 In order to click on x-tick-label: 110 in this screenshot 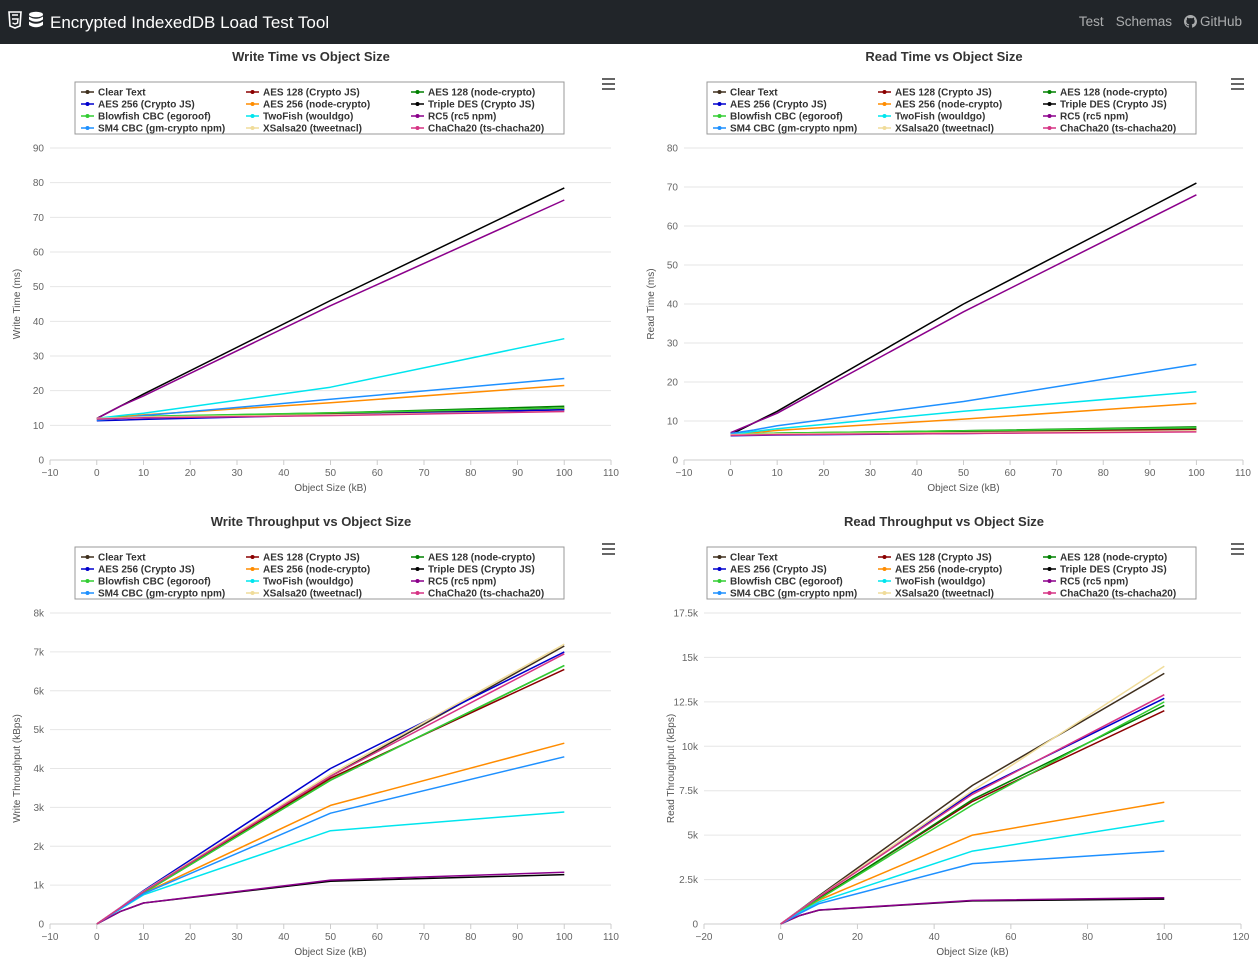, I will do `click(611, 473)`.